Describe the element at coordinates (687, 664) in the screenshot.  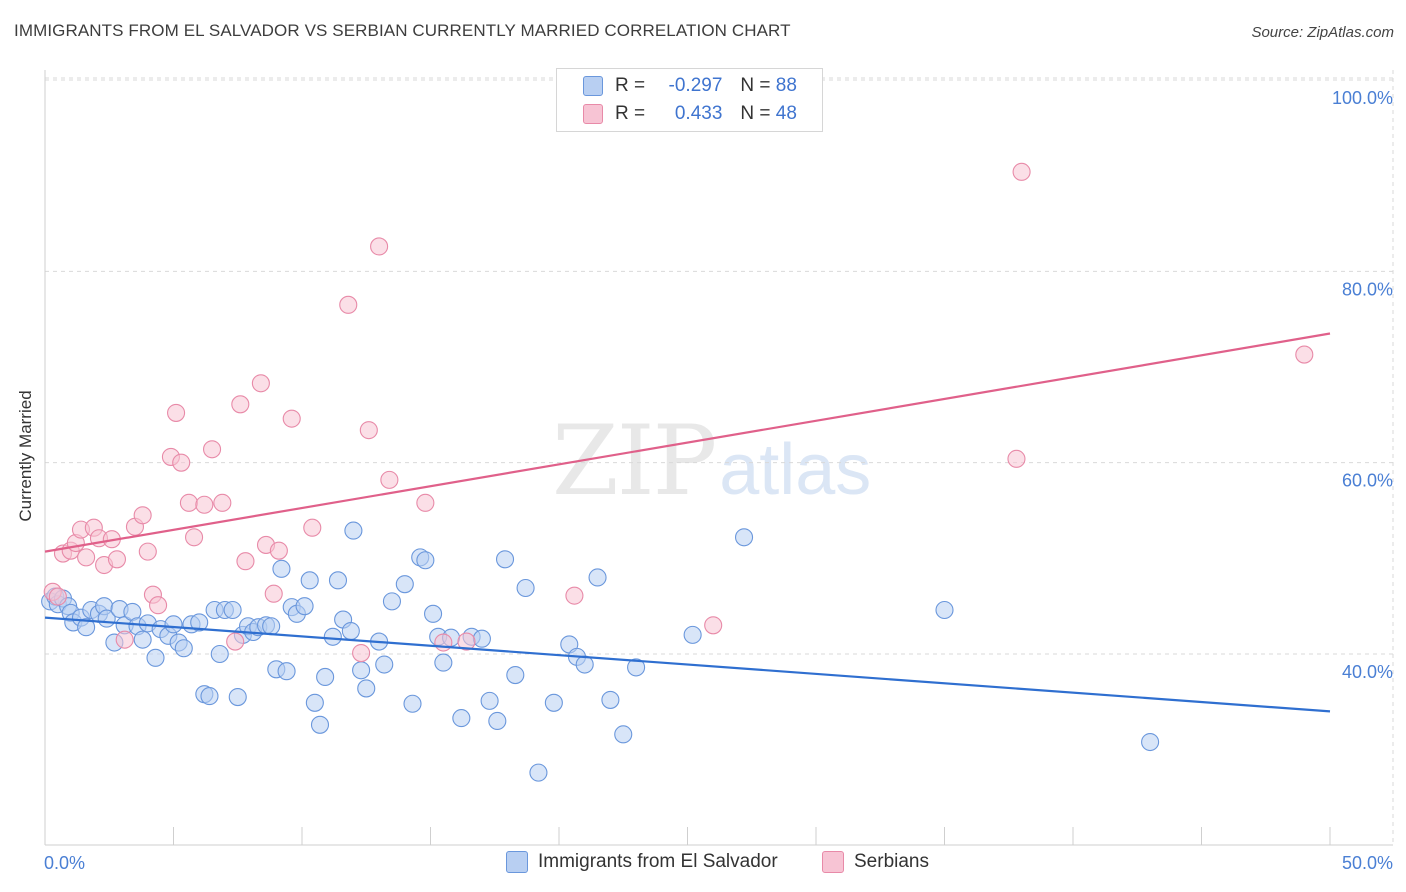
I see `trend-line-el-salvador` at that location.